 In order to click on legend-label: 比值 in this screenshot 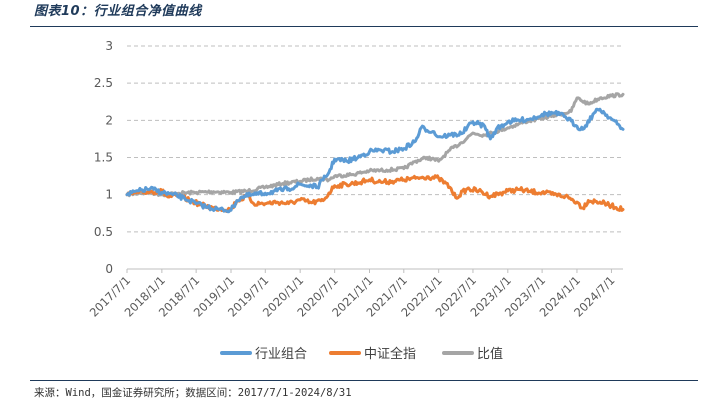, I will do `click(490, 354)`.